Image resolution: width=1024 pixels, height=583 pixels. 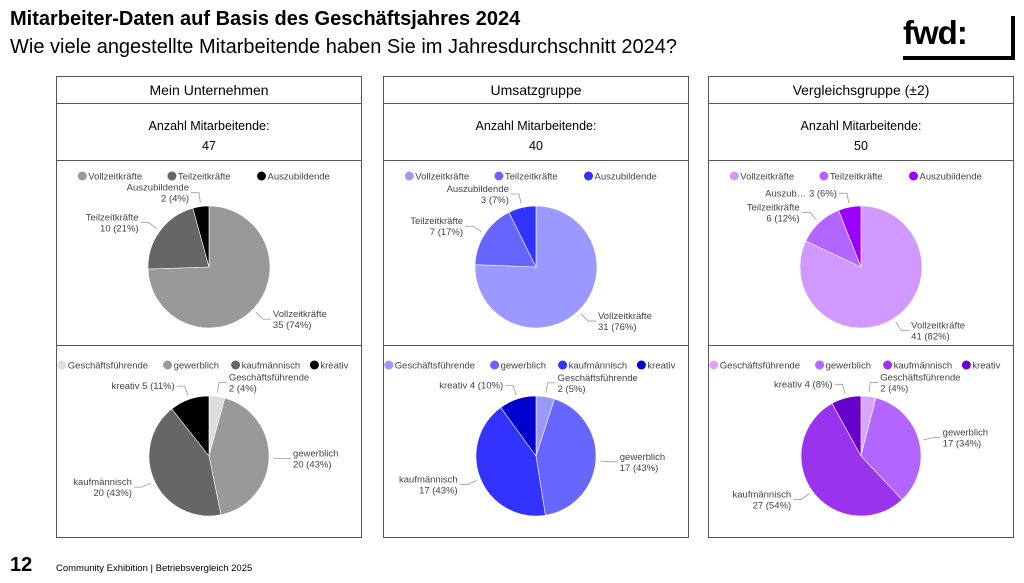 I want to click on data-label: Auszub… 3 (6%), so click(x=801, y=193).